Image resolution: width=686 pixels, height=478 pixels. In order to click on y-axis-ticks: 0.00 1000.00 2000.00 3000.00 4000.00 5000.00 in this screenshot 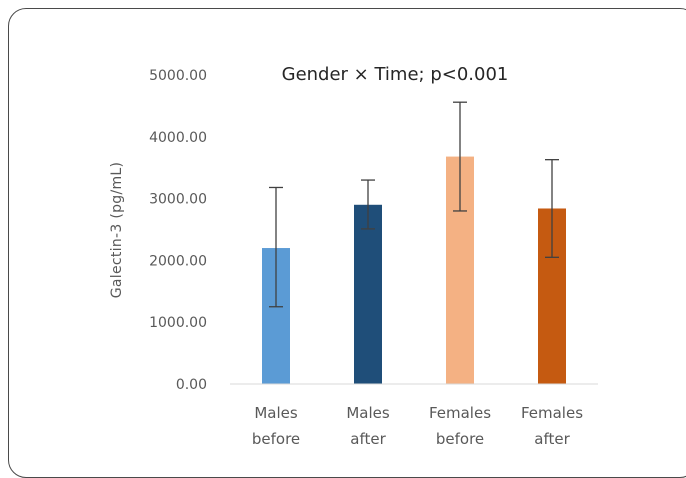, I will do `click(178, 230)`.